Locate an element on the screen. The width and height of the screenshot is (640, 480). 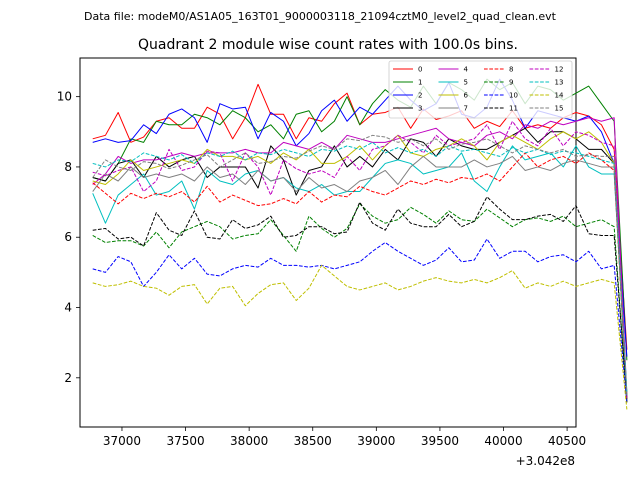
legend-label-0: 0 is located at coordinates (420, 70).